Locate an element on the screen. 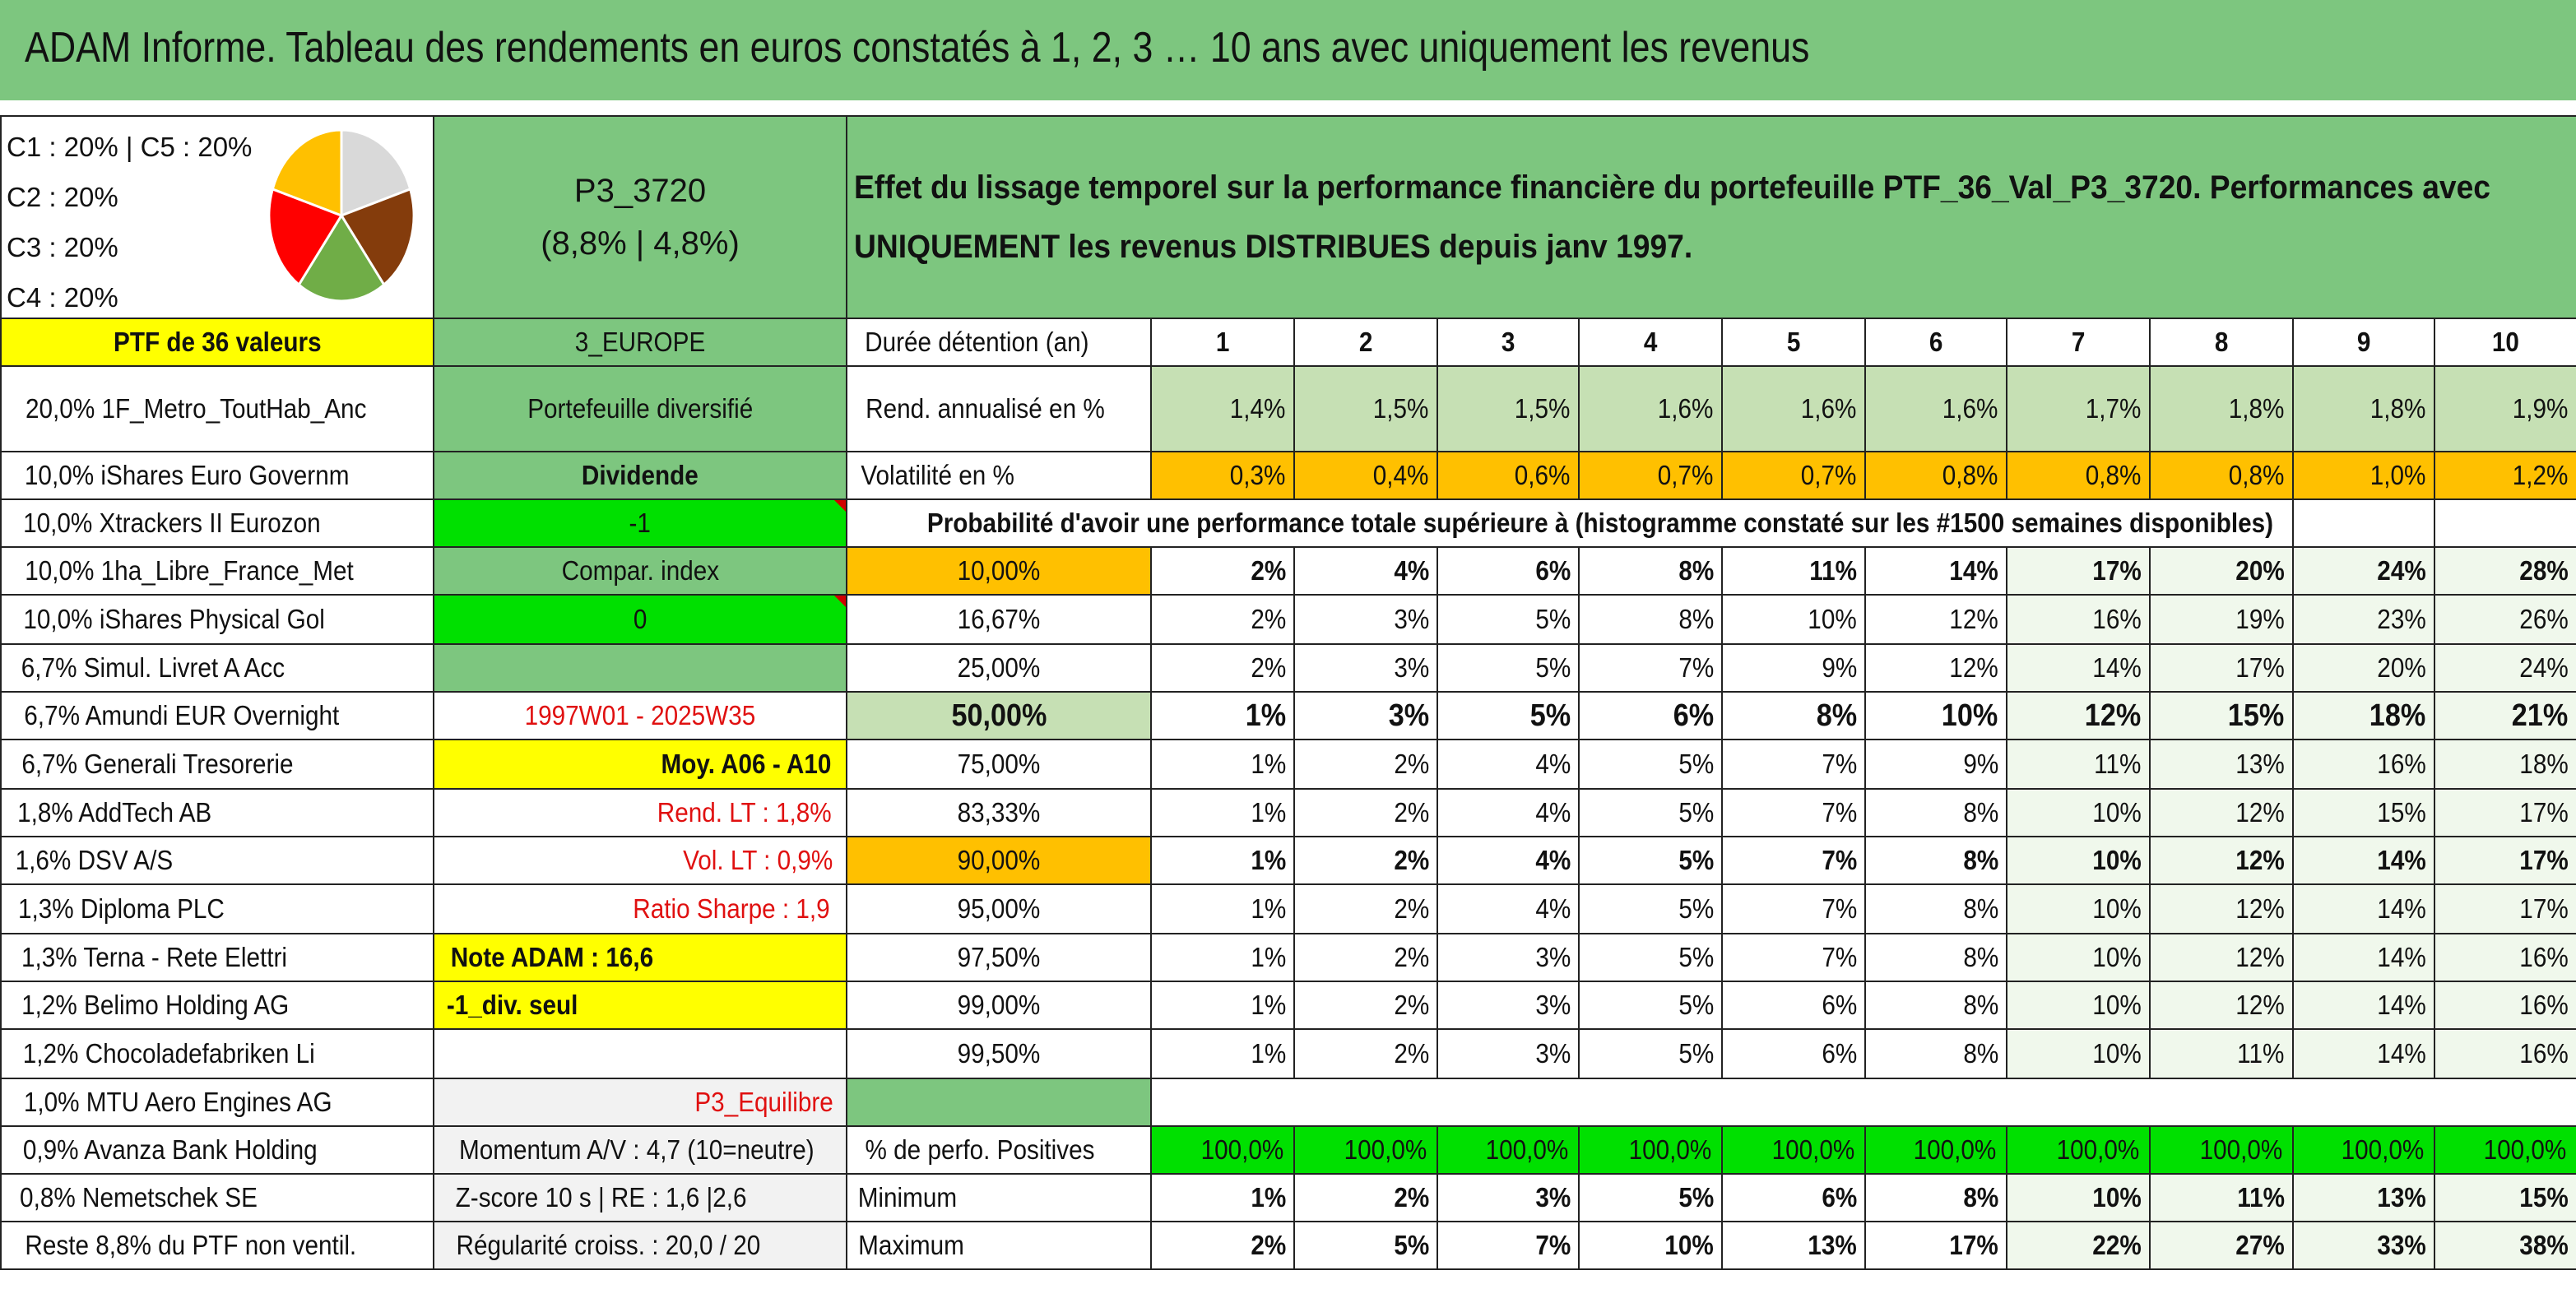  holding-row: 0,9% Avanza Bank Holding is located at coordinates (217, 1150).